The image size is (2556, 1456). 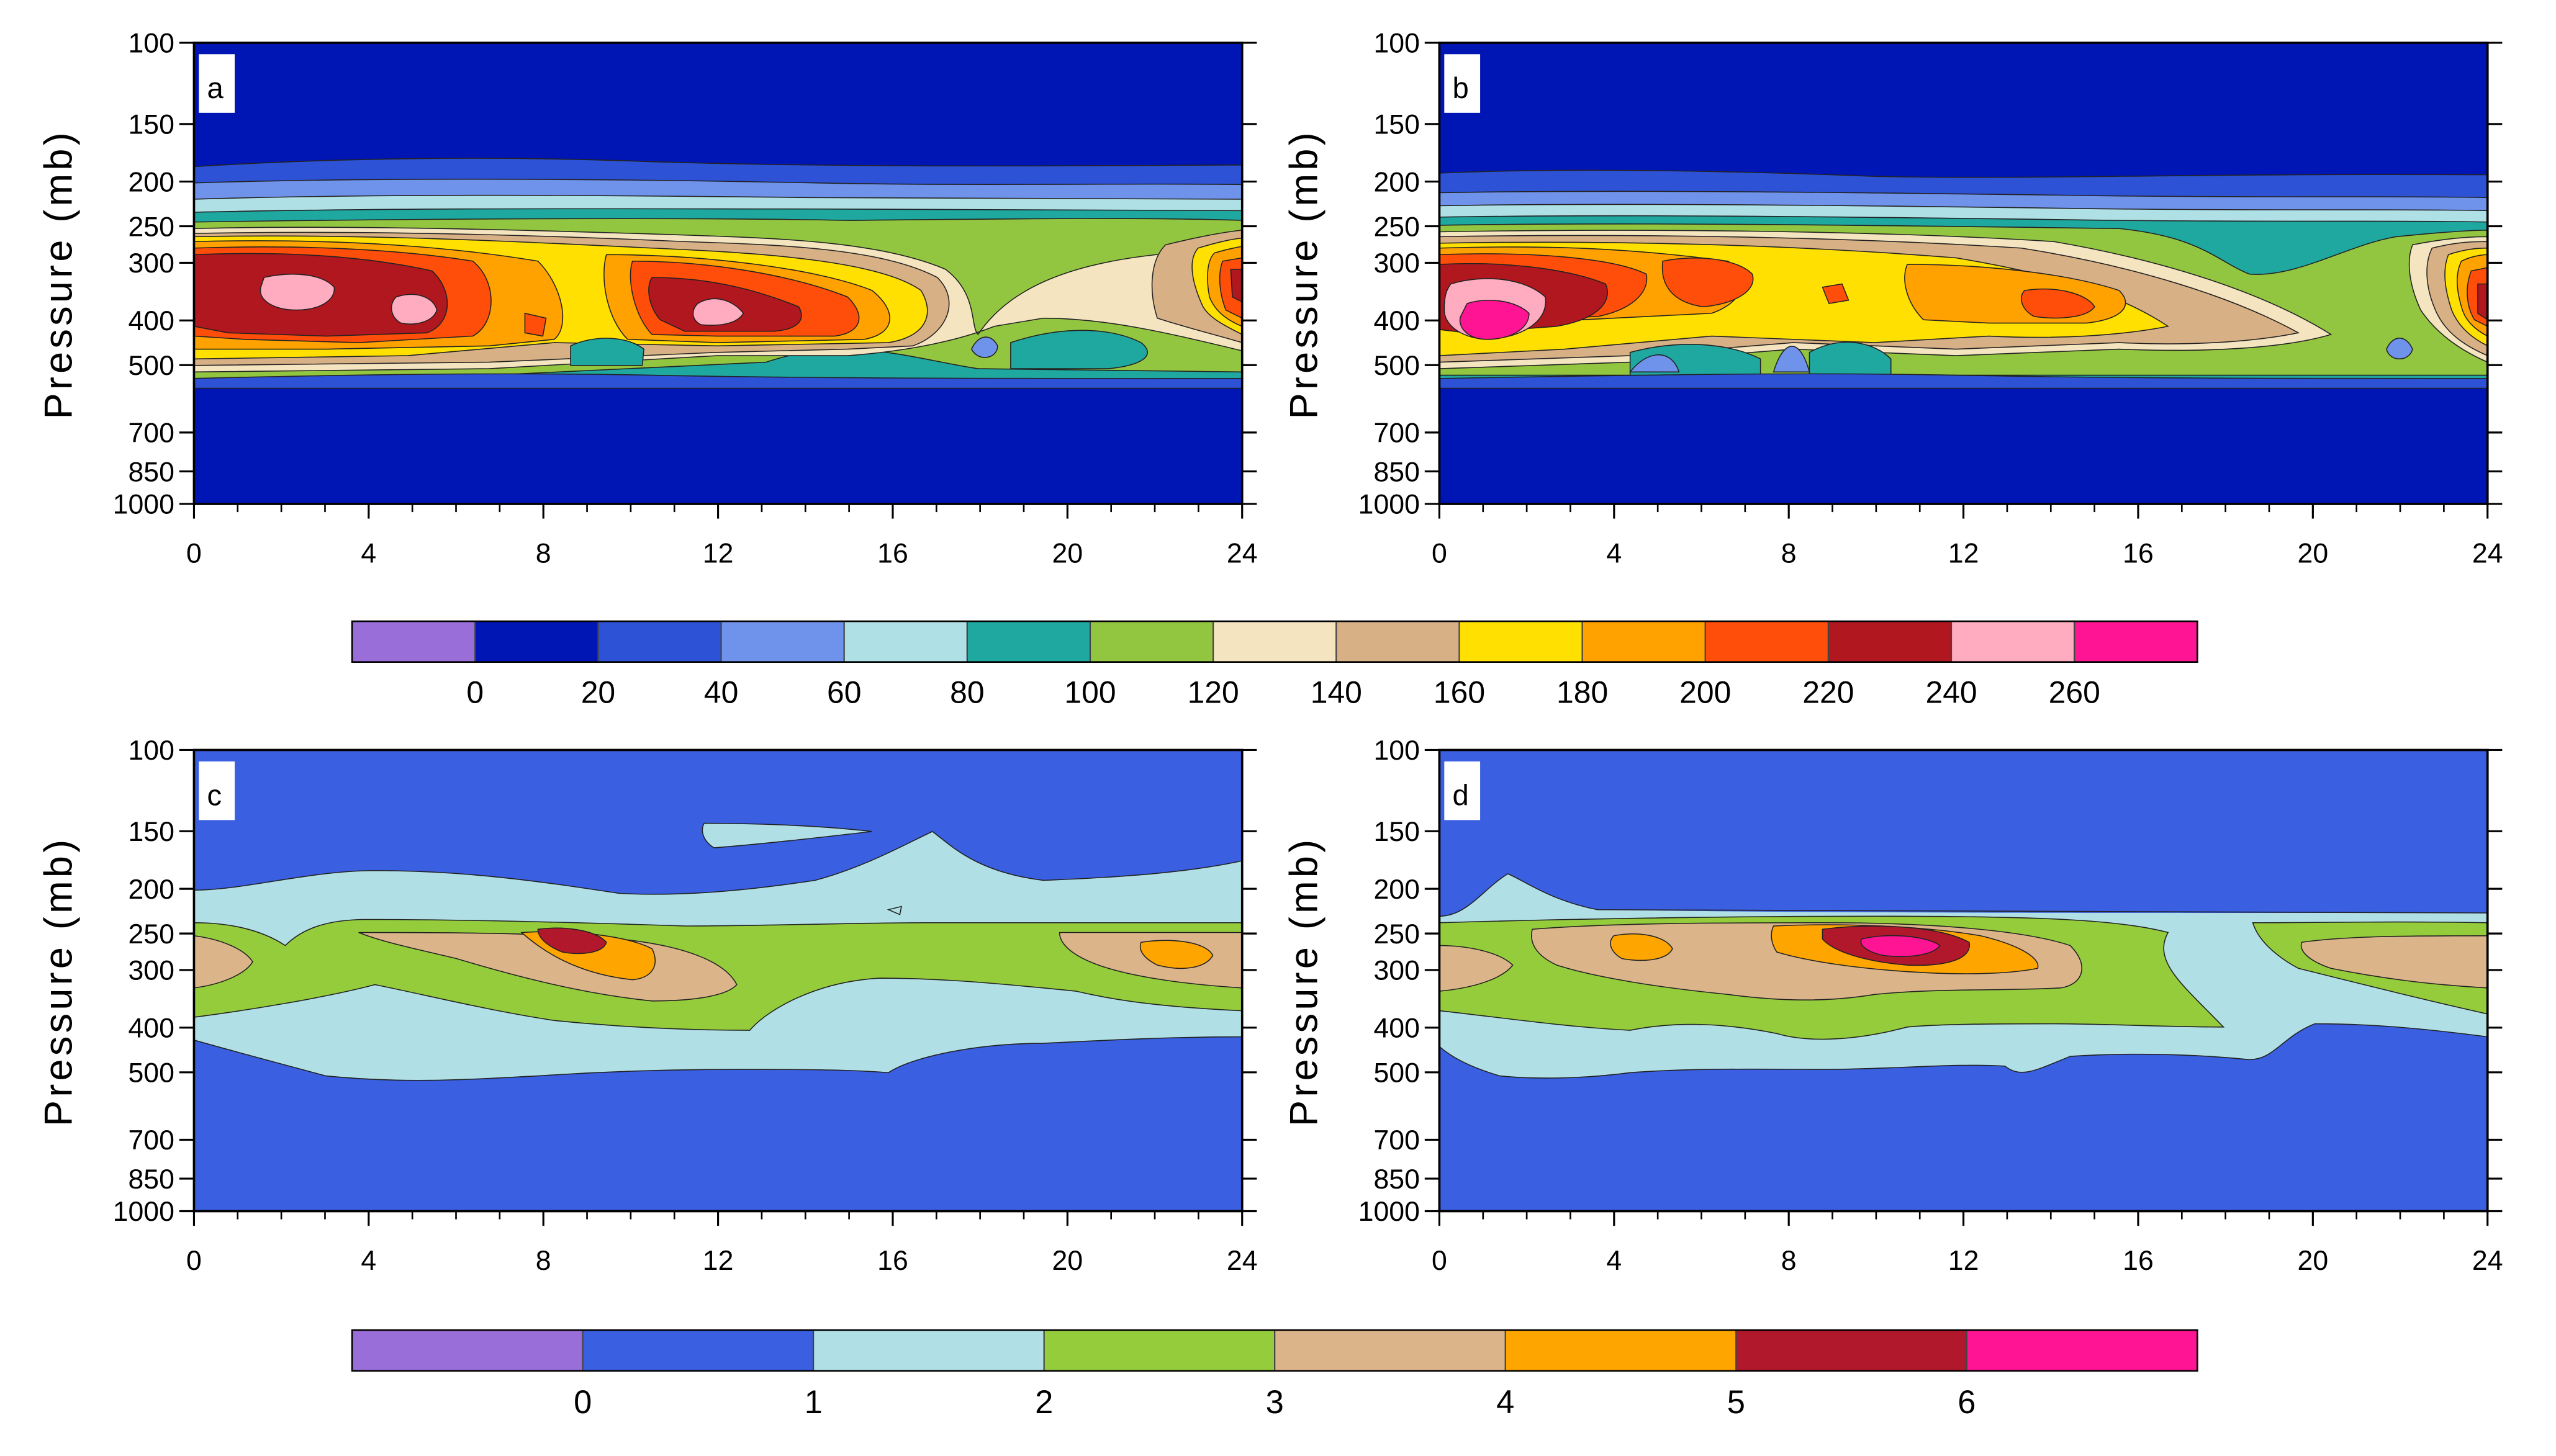 What do you see at coordinates (368, 1261) in the screenshot?
I see `panel-c-xtick-label: 4` at bounding box center [368, 1261].